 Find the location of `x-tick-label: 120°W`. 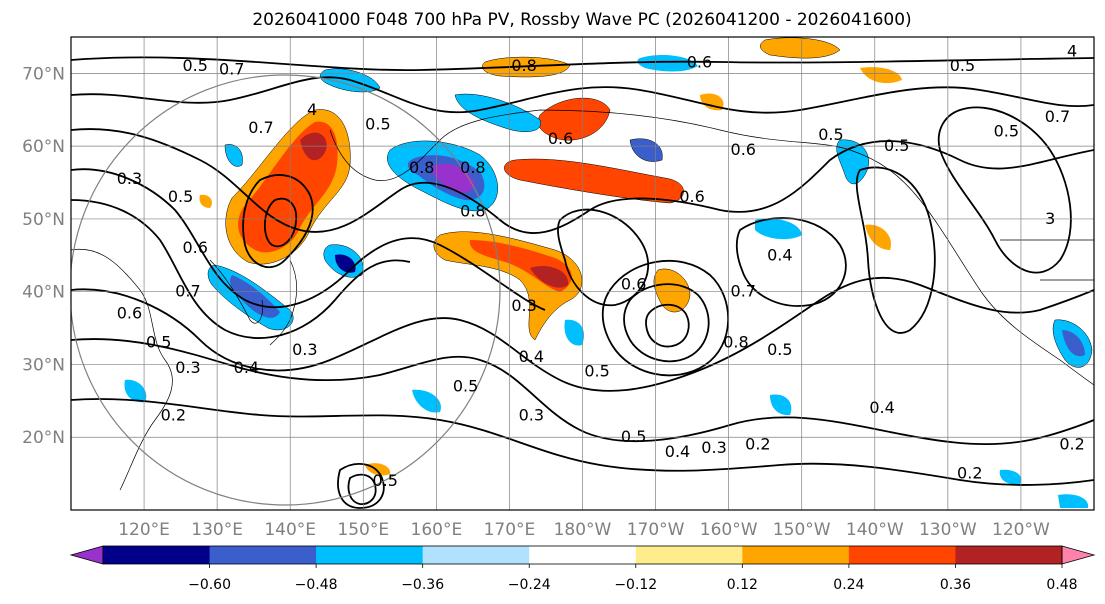

x-tick-label: 120°W is located at coordinates (1021, 530).